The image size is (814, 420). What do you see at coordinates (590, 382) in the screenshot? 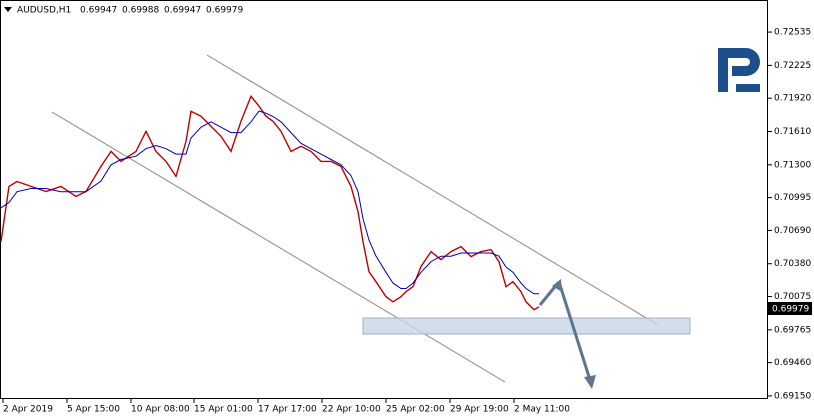
I see `arrow-down-head` at bounding box center [590, 382].